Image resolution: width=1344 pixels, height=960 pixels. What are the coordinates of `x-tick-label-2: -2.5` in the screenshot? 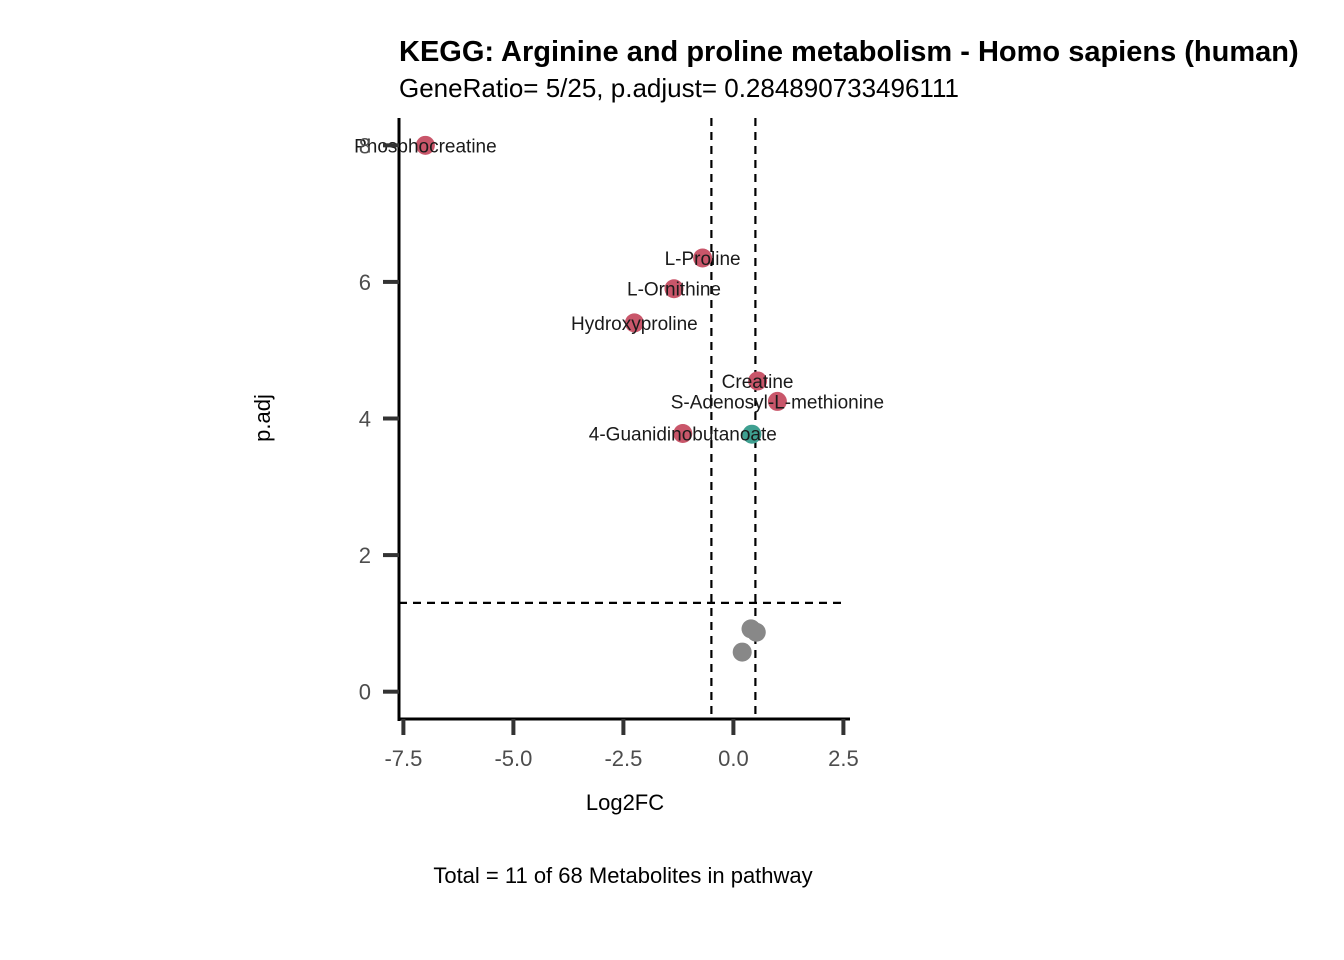 It's located at (623, 758).